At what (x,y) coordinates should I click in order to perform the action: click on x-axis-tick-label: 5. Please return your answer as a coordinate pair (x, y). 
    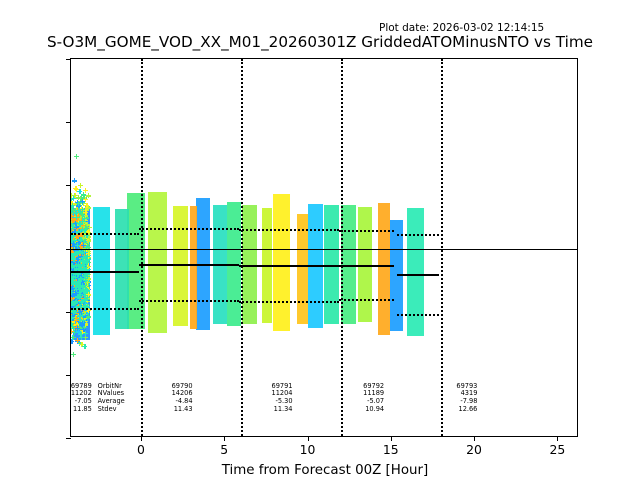
    Looking at the image, I should click on (224, 449).